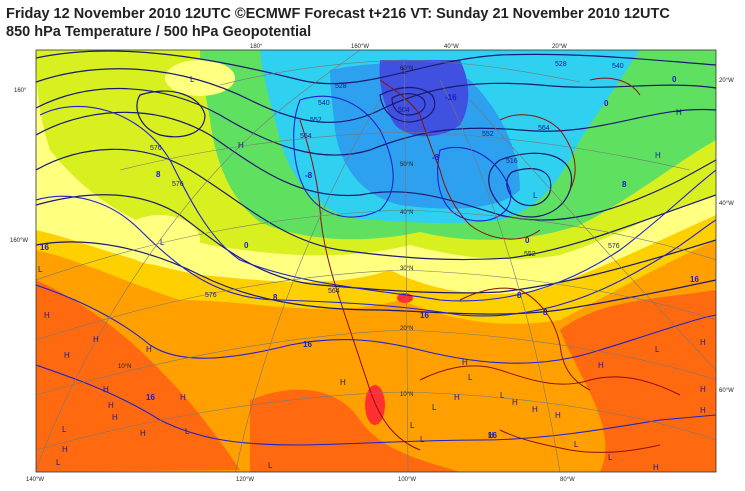  What do you see at coordinates (309, 175) in the screenshot?
I see `temp-label: -8` at bounding box center [309, 175].